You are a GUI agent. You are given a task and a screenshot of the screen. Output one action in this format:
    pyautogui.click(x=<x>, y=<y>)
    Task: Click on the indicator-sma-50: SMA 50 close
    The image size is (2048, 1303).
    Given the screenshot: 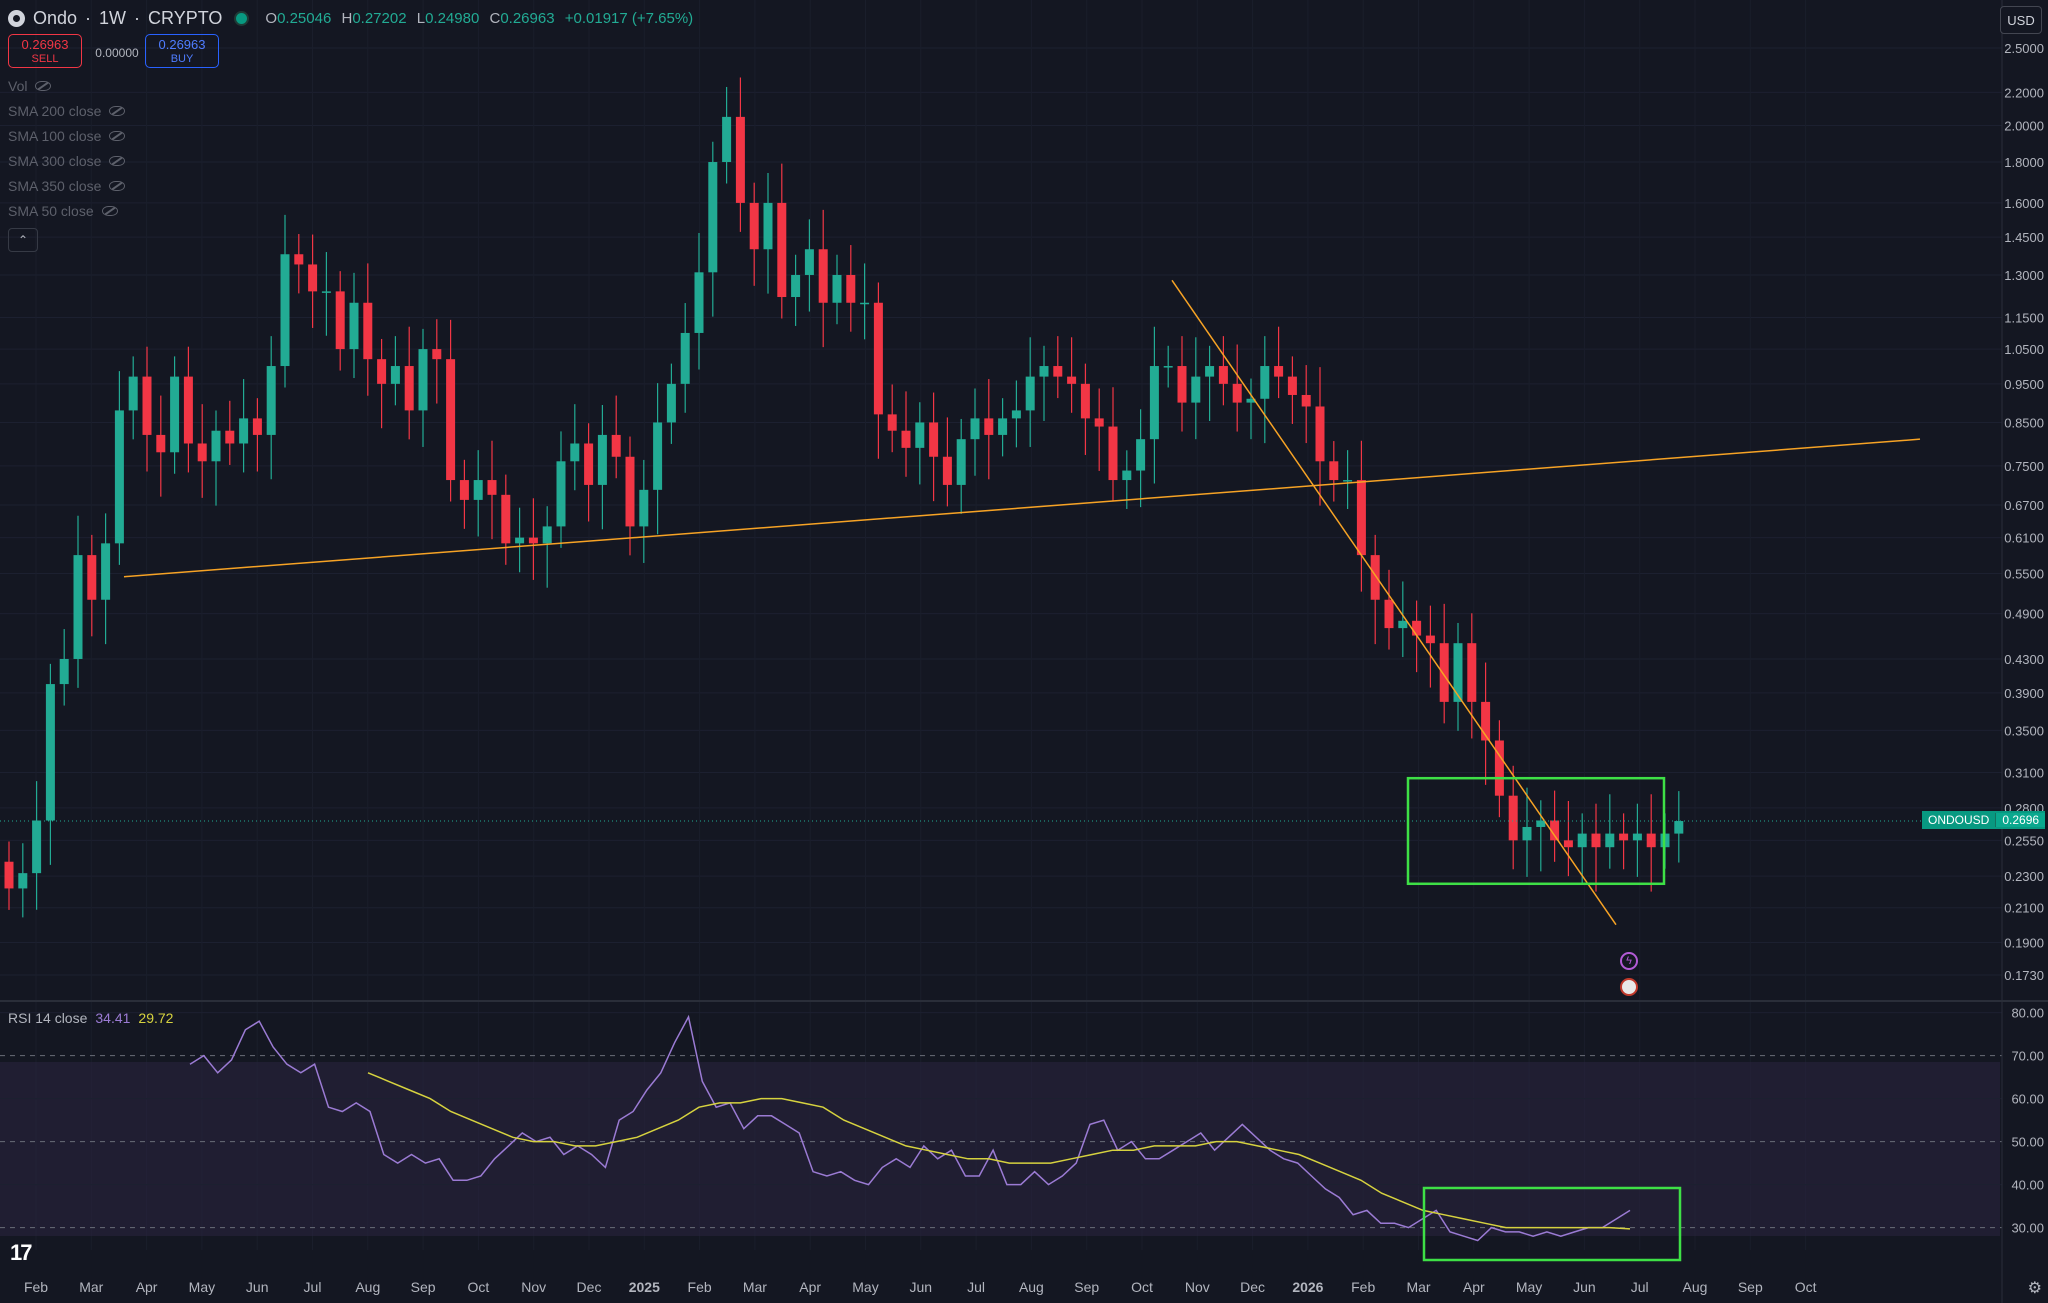 What is the action you would take?
    pyautogui.click(x=63, y=211)
    